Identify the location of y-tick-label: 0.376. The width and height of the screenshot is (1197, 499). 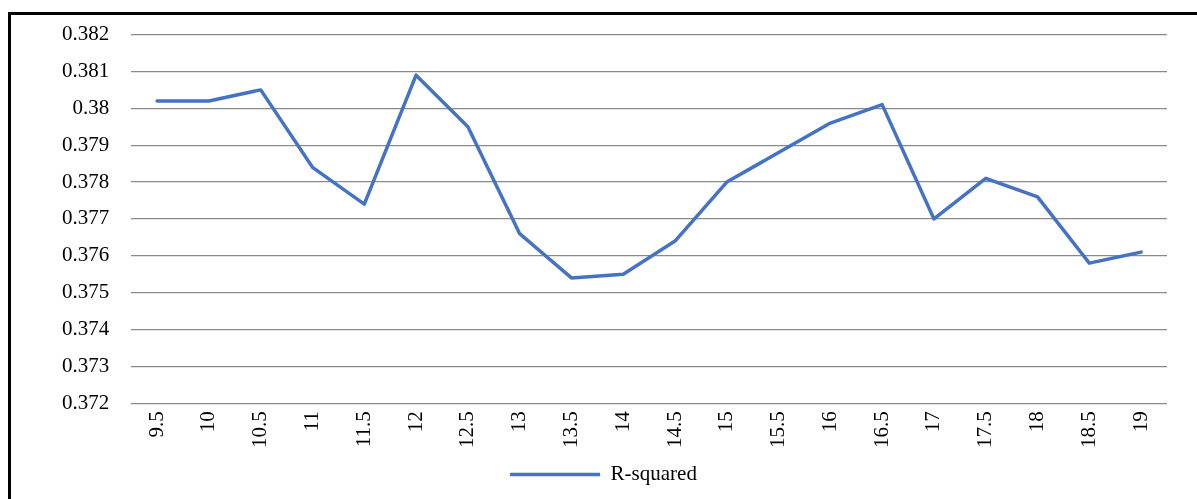
(86, 254).